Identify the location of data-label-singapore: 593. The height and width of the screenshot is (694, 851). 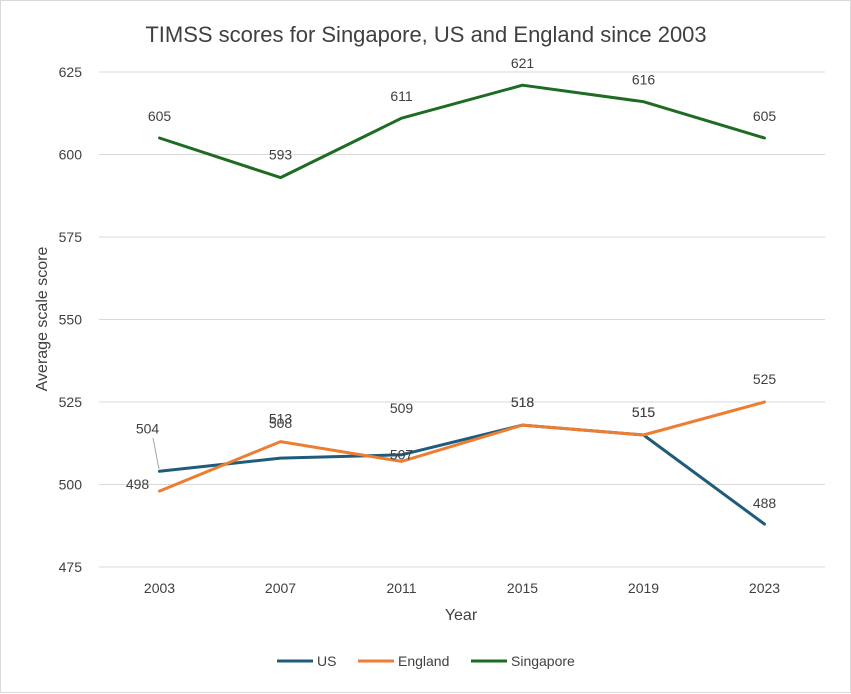
(281, 155).